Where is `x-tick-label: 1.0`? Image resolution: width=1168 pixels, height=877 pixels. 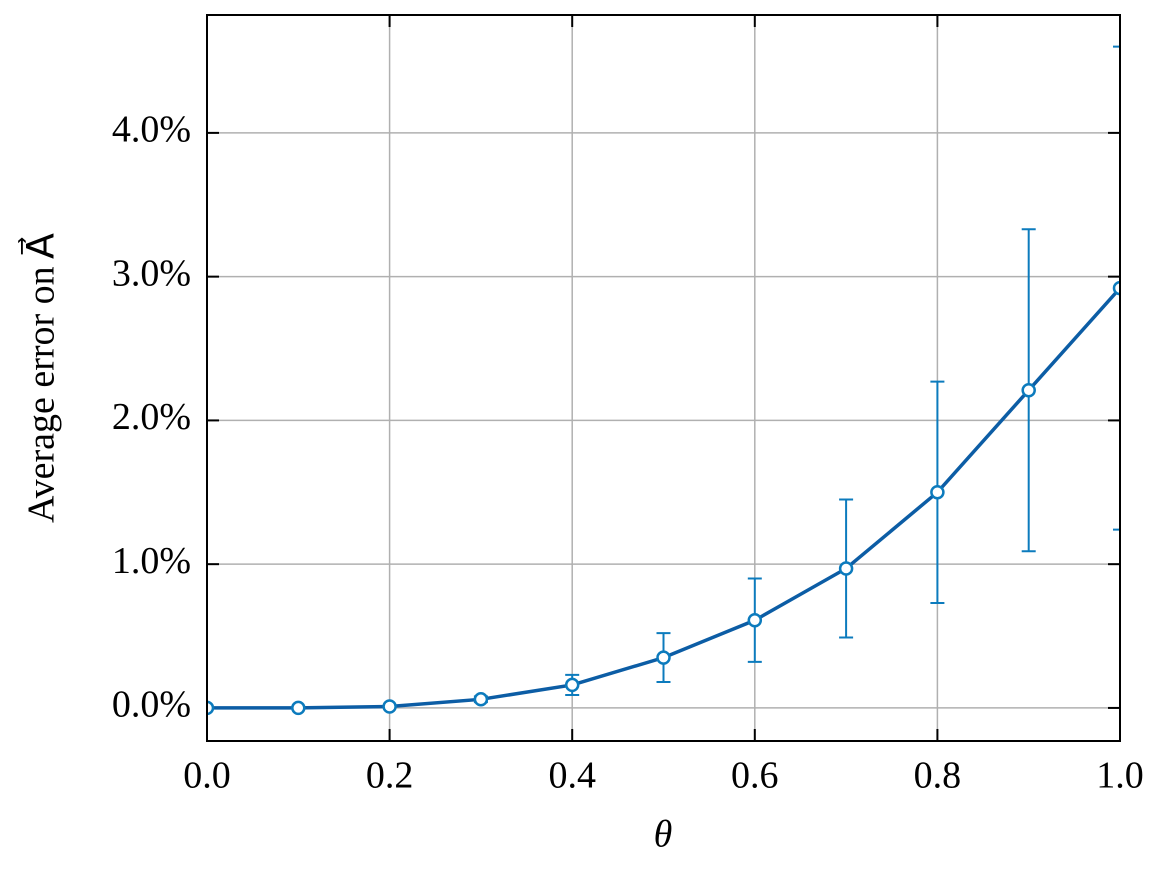
x-tick-label: 1.0 is located at coordinates (1120, 776).